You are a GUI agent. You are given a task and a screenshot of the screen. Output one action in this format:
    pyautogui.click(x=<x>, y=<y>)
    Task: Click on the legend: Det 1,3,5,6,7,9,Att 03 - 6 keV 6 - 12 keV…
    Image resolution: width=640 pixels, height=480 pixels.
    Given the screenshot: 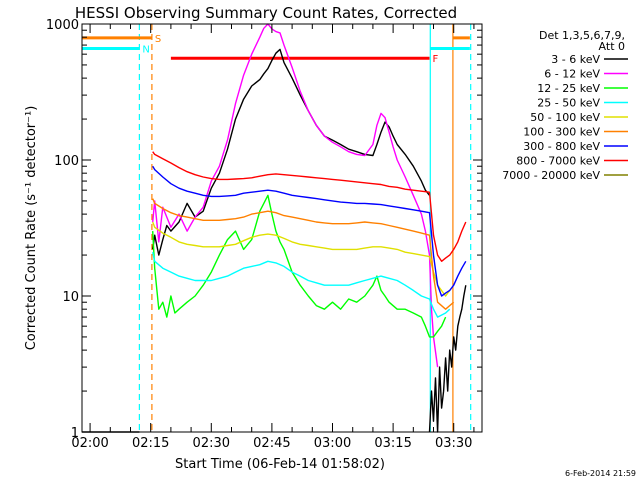 What is the action you would take?
    pyautogui.click(x=565, y=105)
    